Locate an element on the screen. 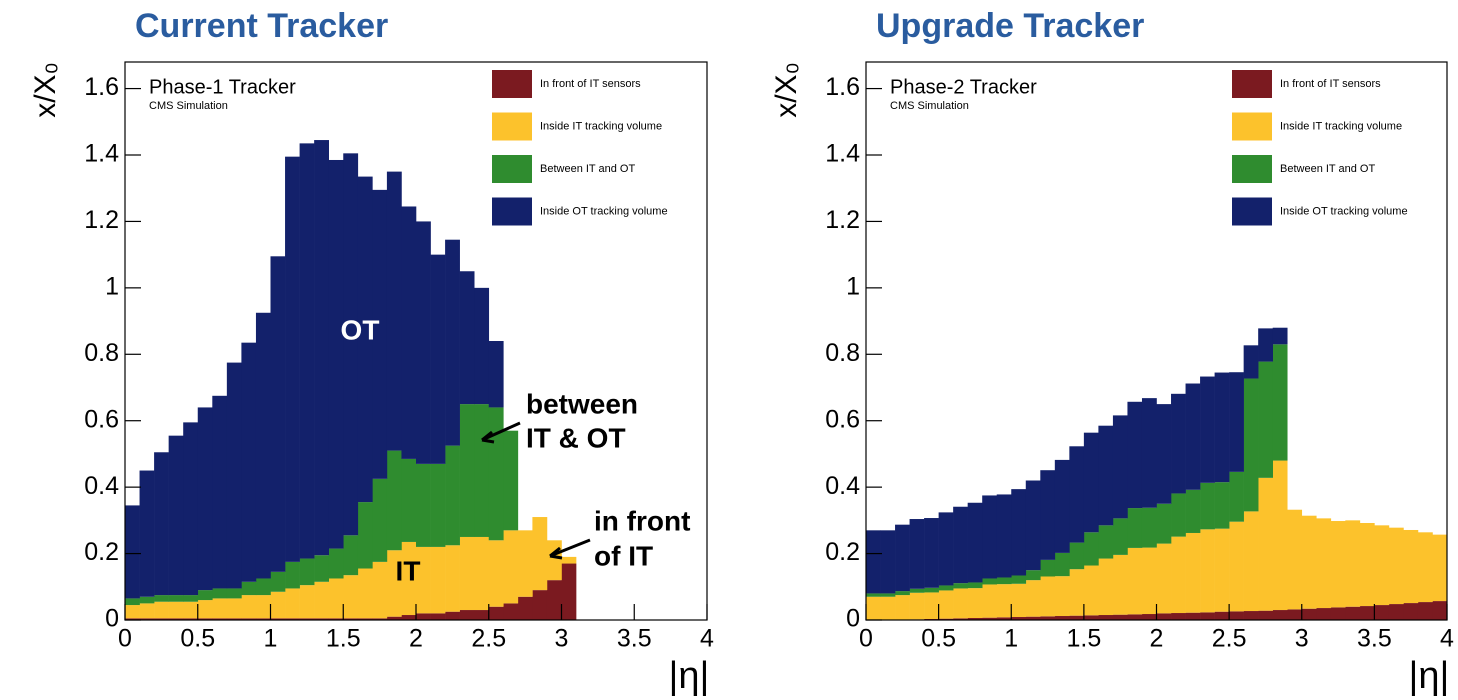 The width and height of the screenshot is (1458, 700). annotation: IT is located at coordinates (408, 570).